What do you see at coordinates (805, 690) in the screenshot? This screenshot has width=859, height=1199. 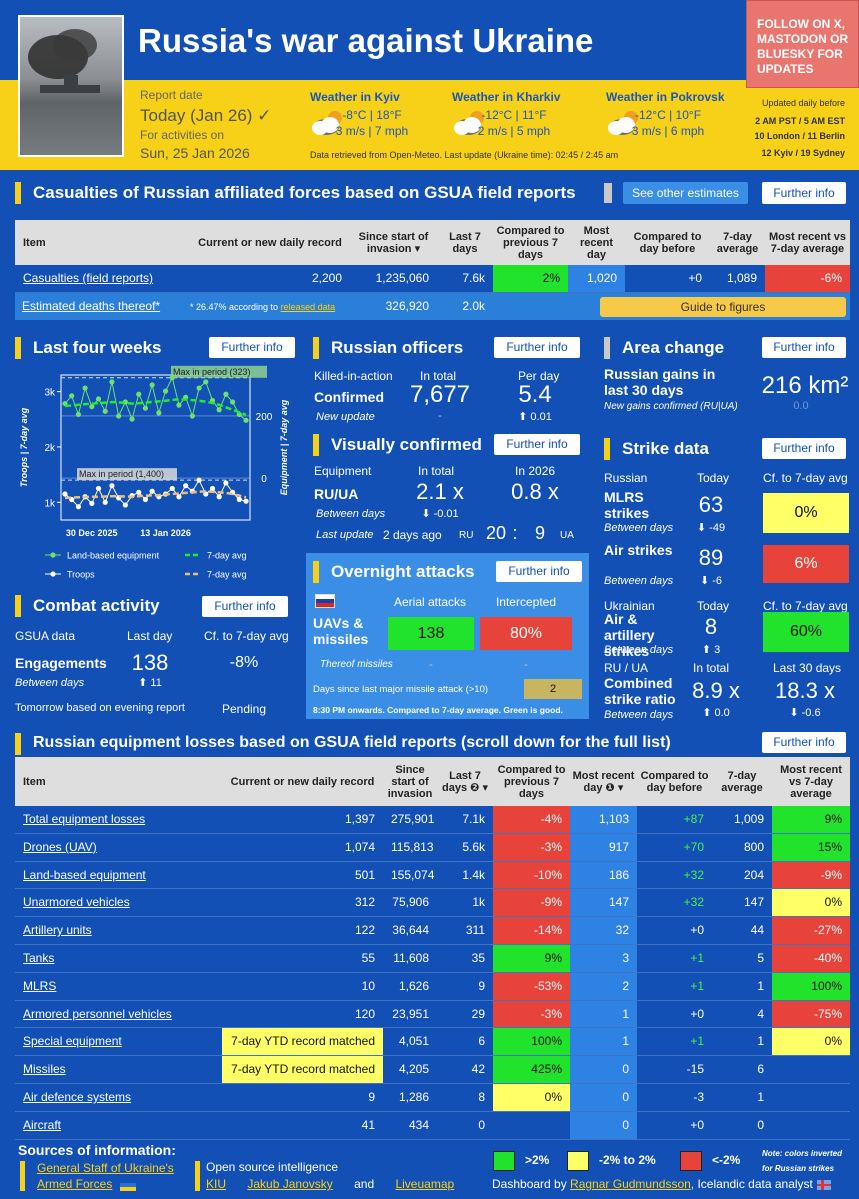 I see `big-value: 18.3 x` at bounding box center [805, 690].